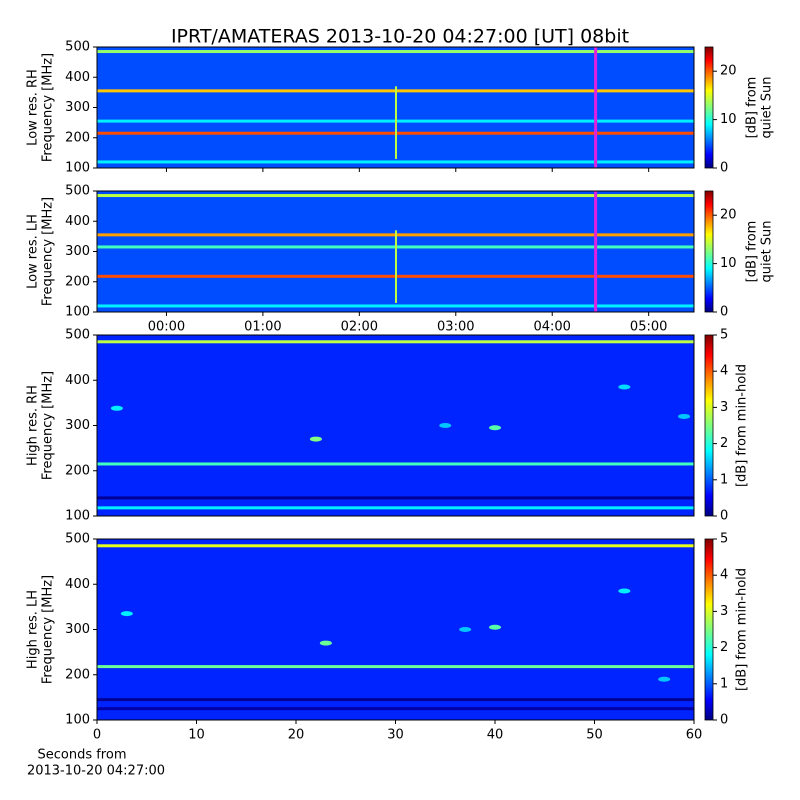 The image size is (800, 800). I want to click on x-axis-label: Seconds from, so click(81, 755).